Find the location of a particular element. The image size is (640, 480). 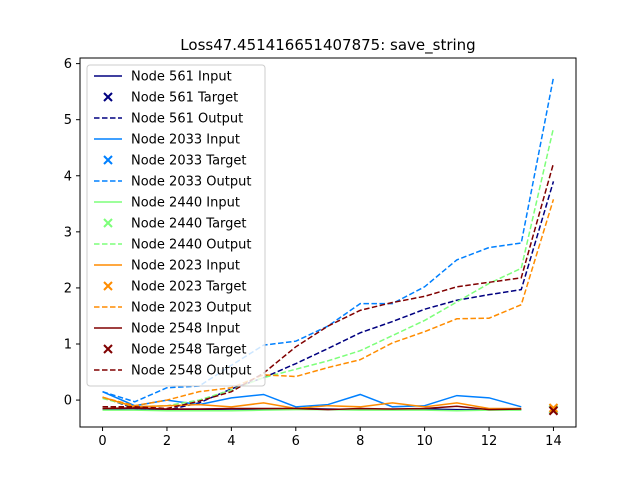

chart-title: Loss47.451416651407875: save_string is located at coordinates (327, 45).